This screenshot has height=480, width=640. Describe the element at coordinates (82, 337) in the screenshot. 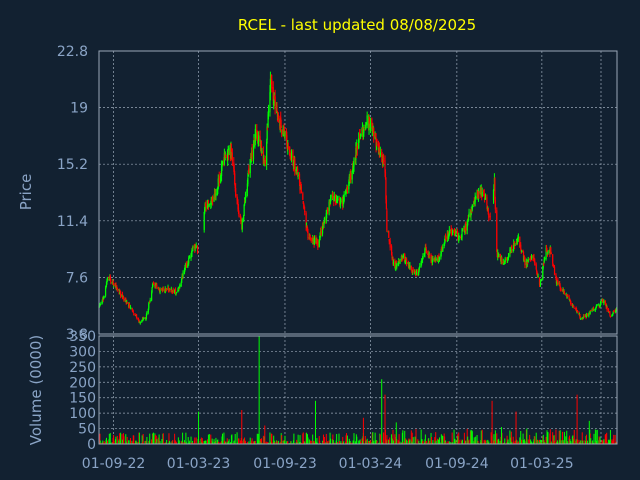

I see `volume-tick-label: 350` at that location.